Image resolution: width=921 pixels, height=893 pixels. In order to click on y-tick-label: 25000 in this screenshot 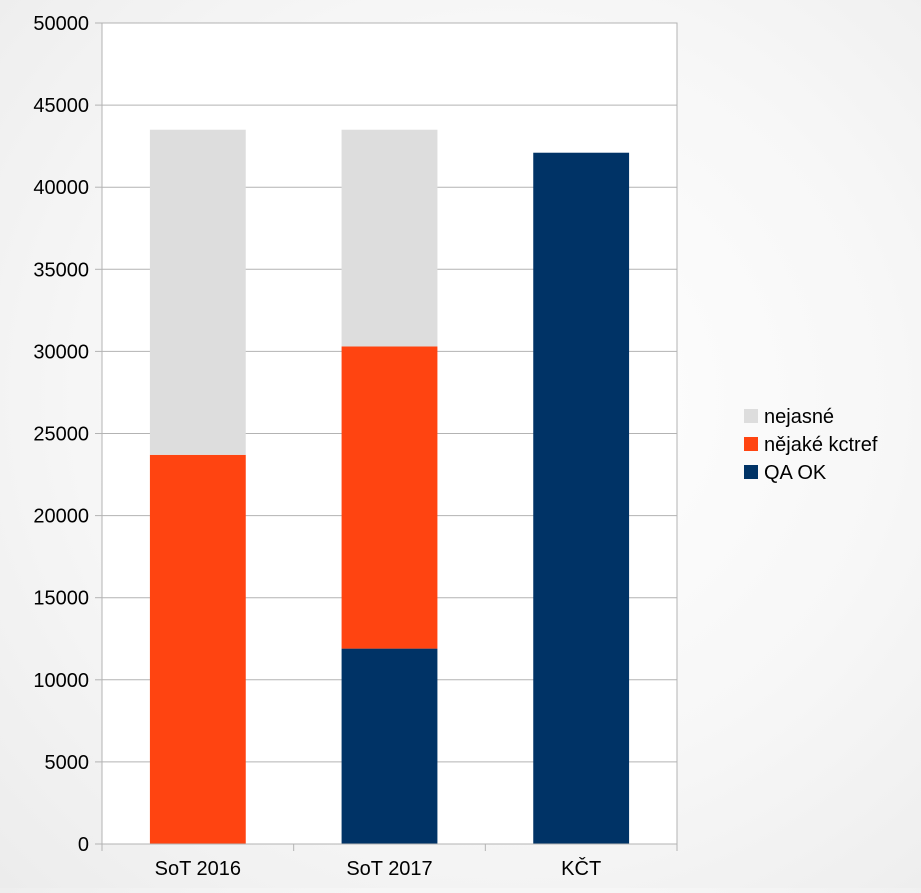, I will do `click(61, 435)`.